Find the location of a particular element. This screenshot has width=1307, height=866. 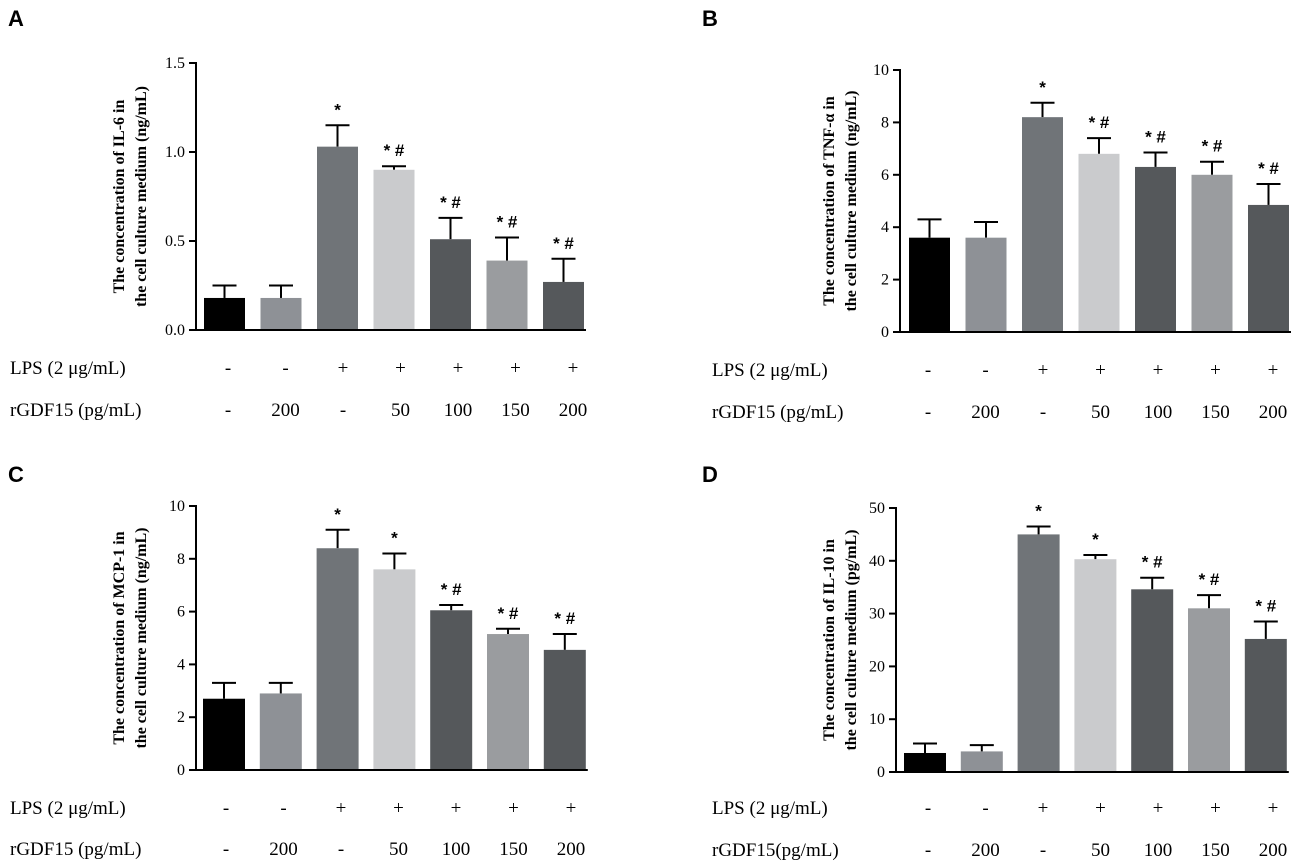

y-axis-label-line1: The concentration of TNF-α in is located at coordinates (829, 201).